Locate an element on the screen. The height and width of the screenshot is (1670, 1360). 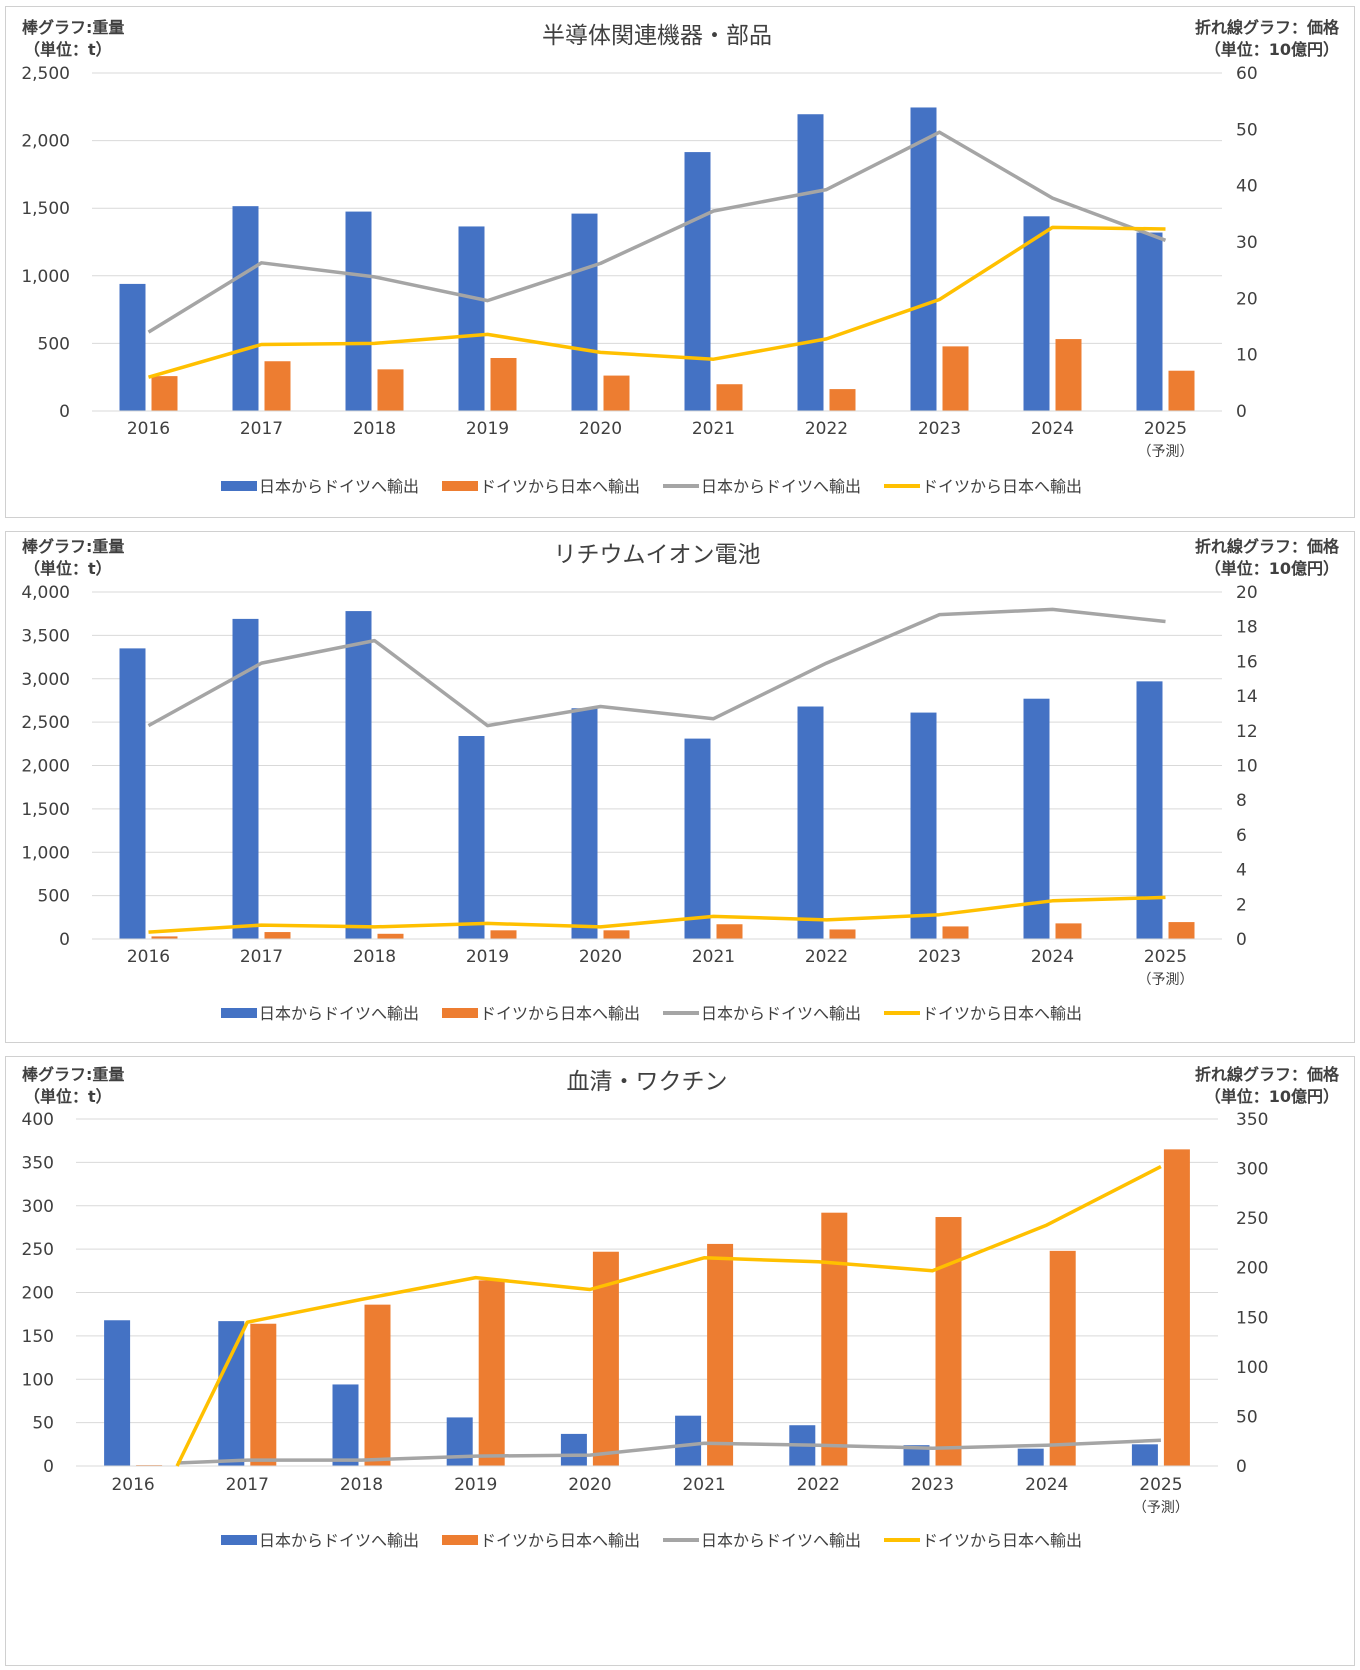
x-tick-label: 2017 is located at coordinates (247, 1485).